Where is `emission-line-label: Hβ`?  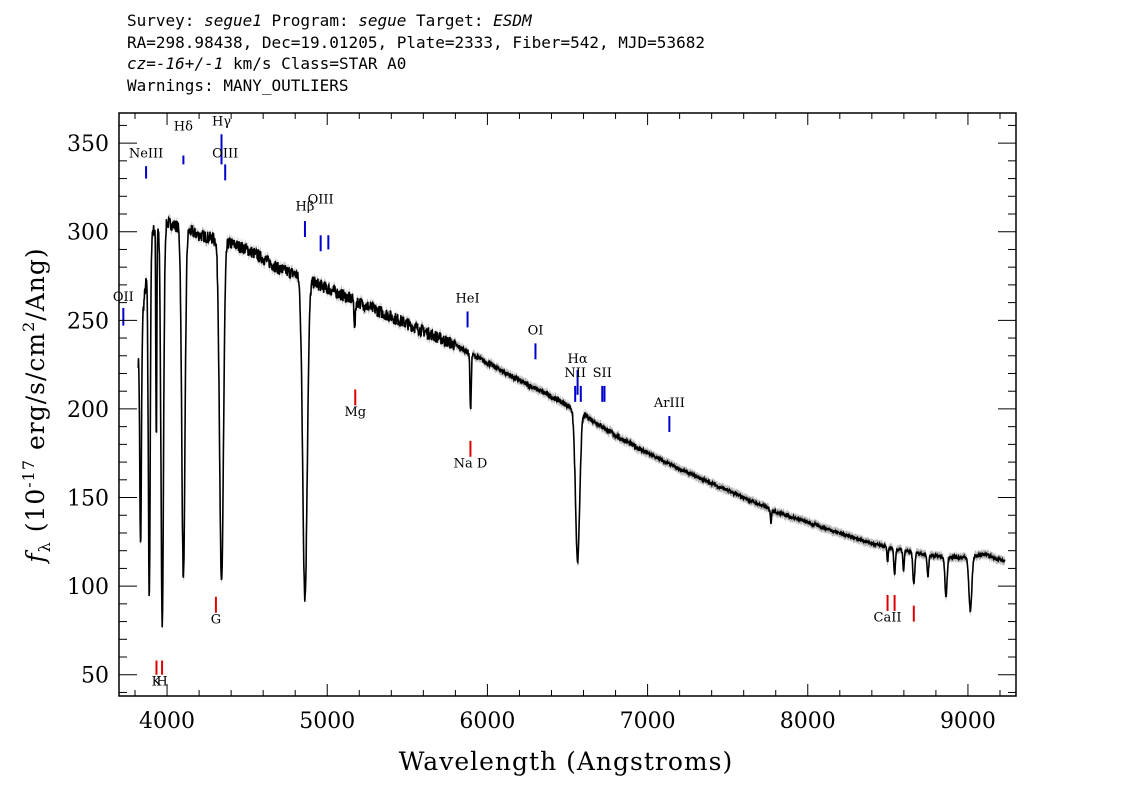 emission-line-label: Hβ is located at coordinates (305, 206).